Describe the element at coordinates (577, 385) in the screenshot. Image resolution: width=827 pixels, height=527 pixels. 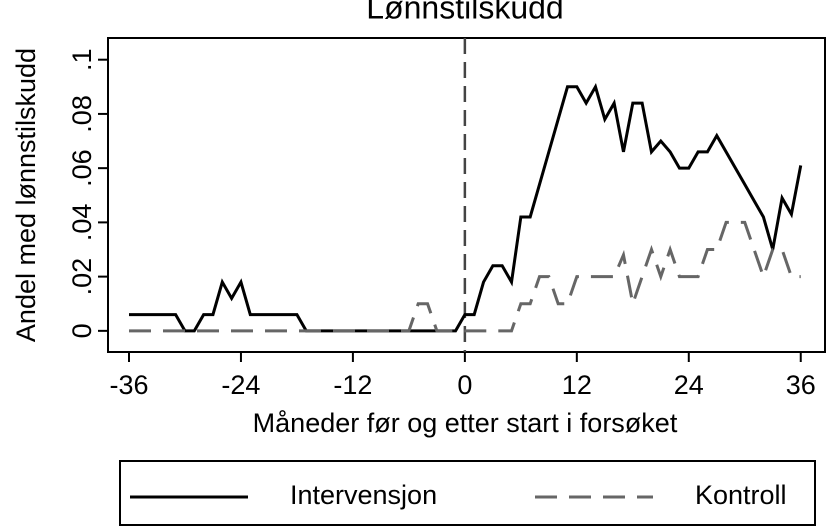
I see `x-tick-label: 12` at that location.